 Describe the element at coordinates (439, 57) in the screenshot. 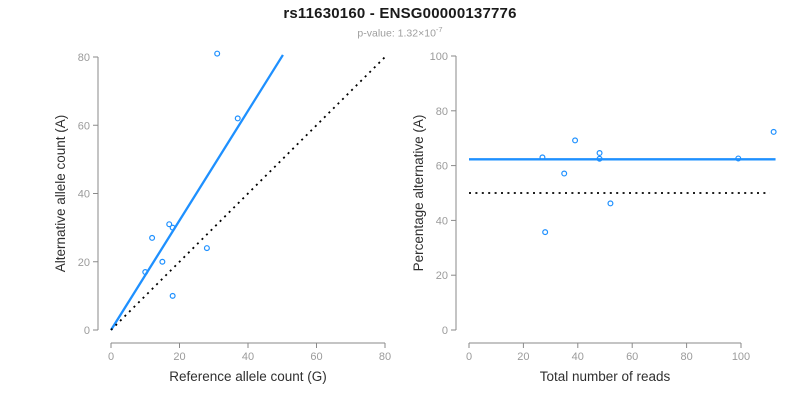

I see `y-tick-label: 100` at that location.